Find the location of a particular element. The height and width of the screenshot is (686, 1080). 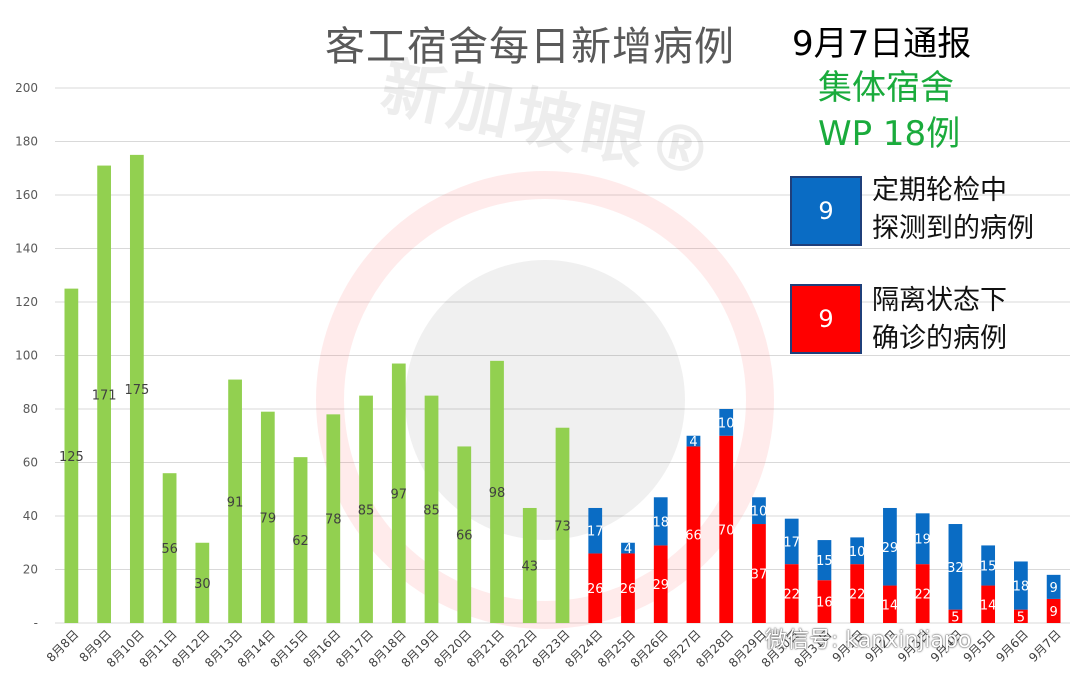

y-axis: - 20 40 60 80 100 120 140 160 180 200 is located at coordinates (26, 355).